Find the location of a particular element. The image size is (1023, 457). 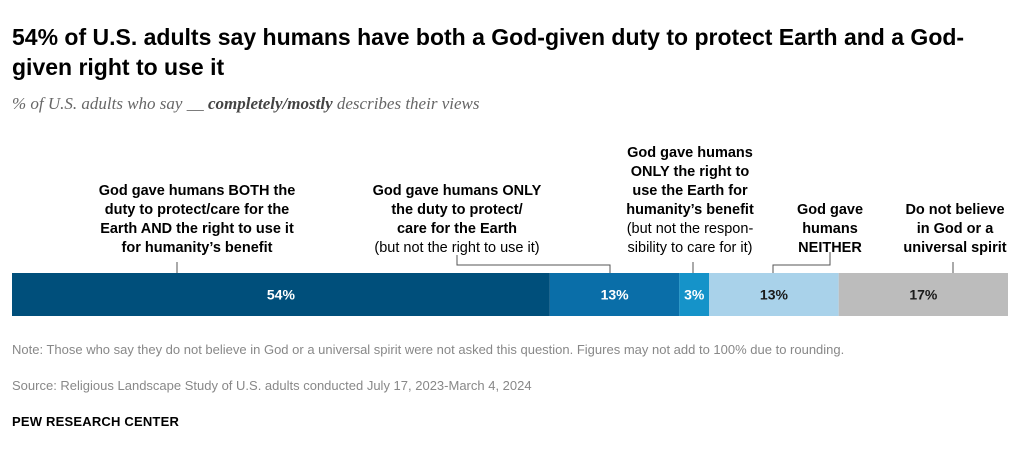

category-label-line: duty to protect/care for the is located at coordinates (197, 210).